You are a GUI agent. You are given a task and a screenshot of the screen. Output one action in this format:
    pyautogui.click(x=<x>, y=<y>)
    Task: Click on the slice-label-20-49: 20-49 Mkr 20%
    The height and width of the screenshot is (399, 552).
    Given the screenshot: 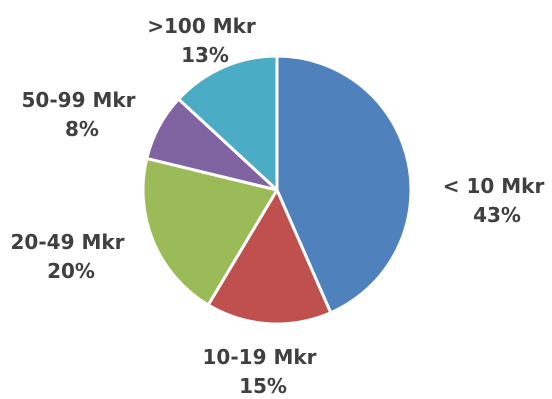 What is the action you would take?
    pyautogui.click(x=71, y=256)
    